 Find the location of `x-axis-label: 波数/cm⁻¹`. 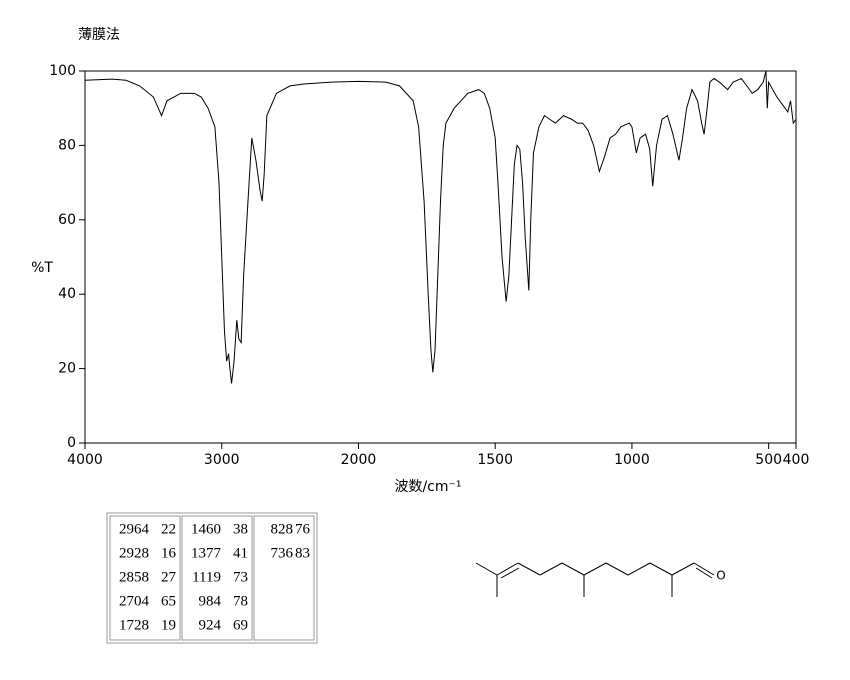

x-axis-label: 波数/cm⁻¹ is located at coordinates (427, 487).